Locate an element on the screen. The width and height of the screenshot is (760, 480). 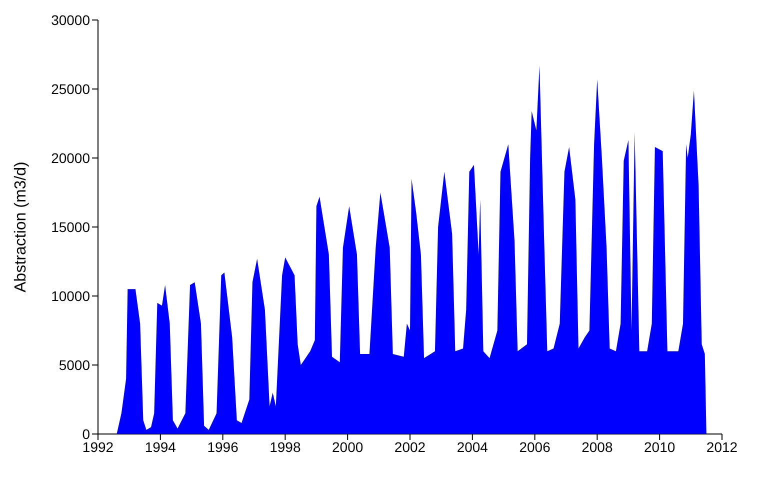
y-tick-label: 30000 is located at coordinates (70, 20).